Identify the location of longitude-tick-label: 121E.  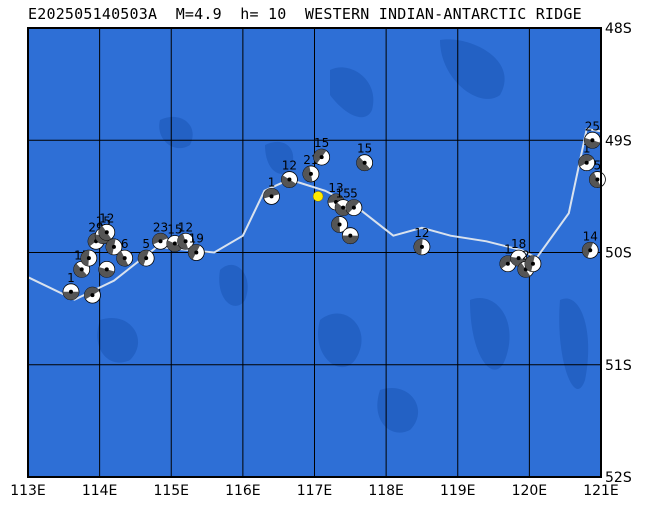
(601, 491).